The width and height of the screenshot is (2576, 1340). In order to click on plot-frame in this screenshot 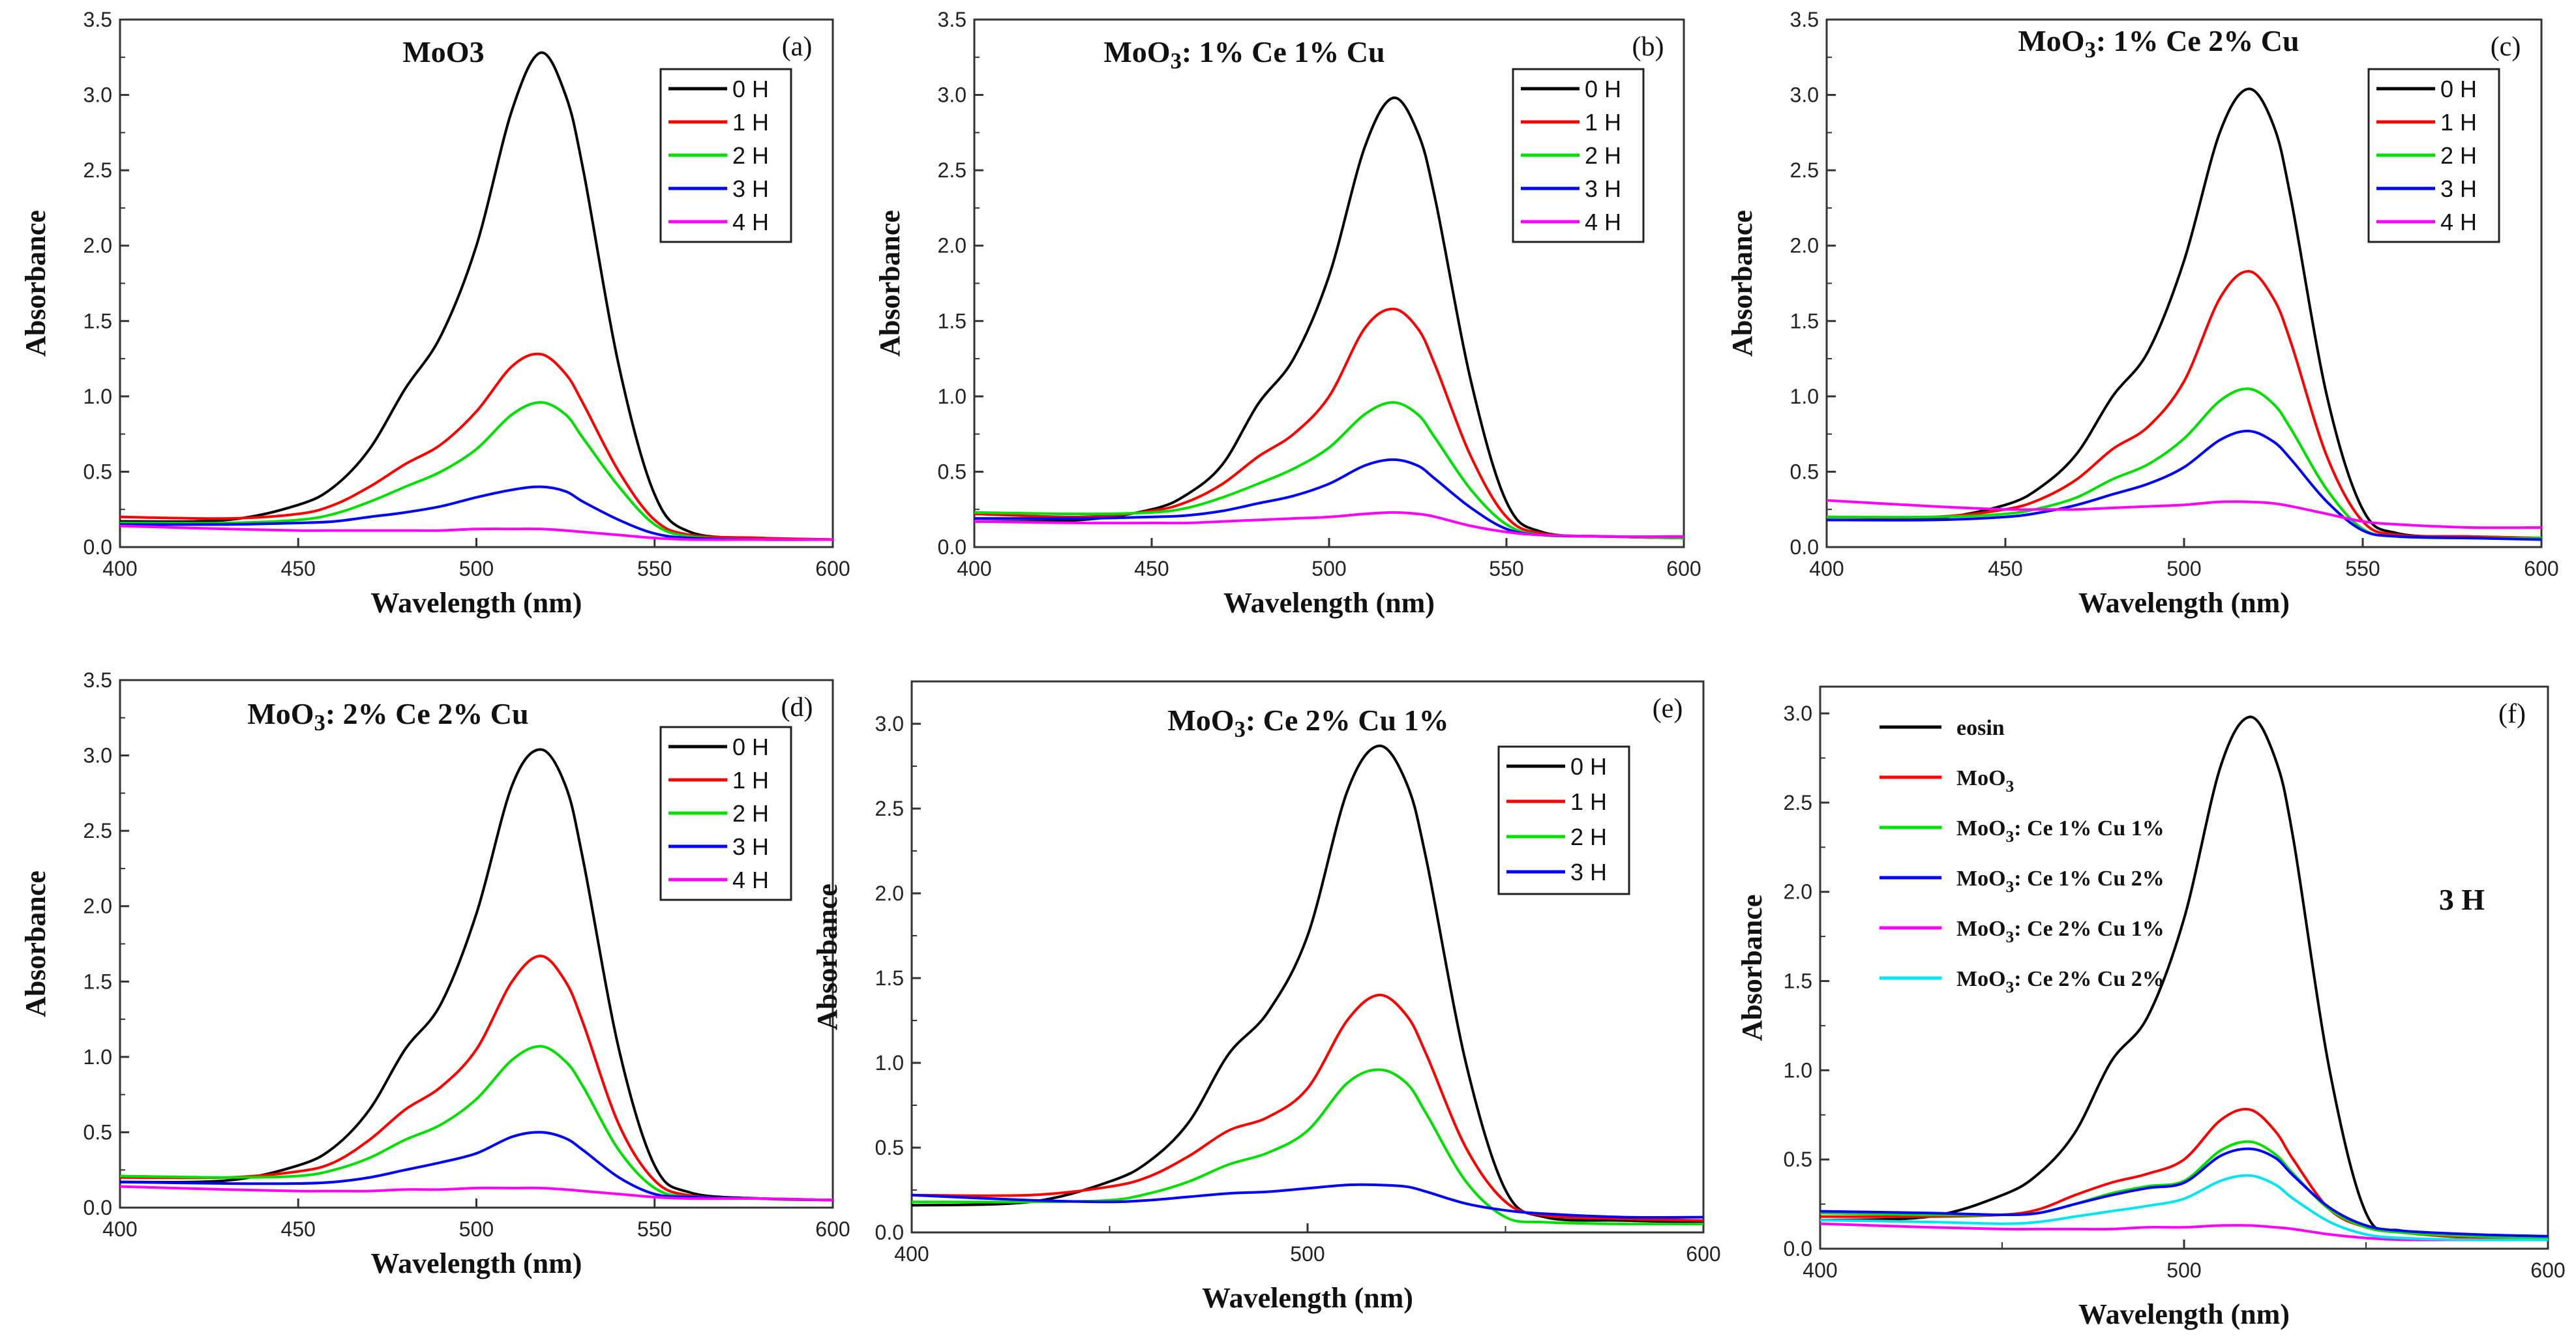, I will do `click(2184, 967)`.